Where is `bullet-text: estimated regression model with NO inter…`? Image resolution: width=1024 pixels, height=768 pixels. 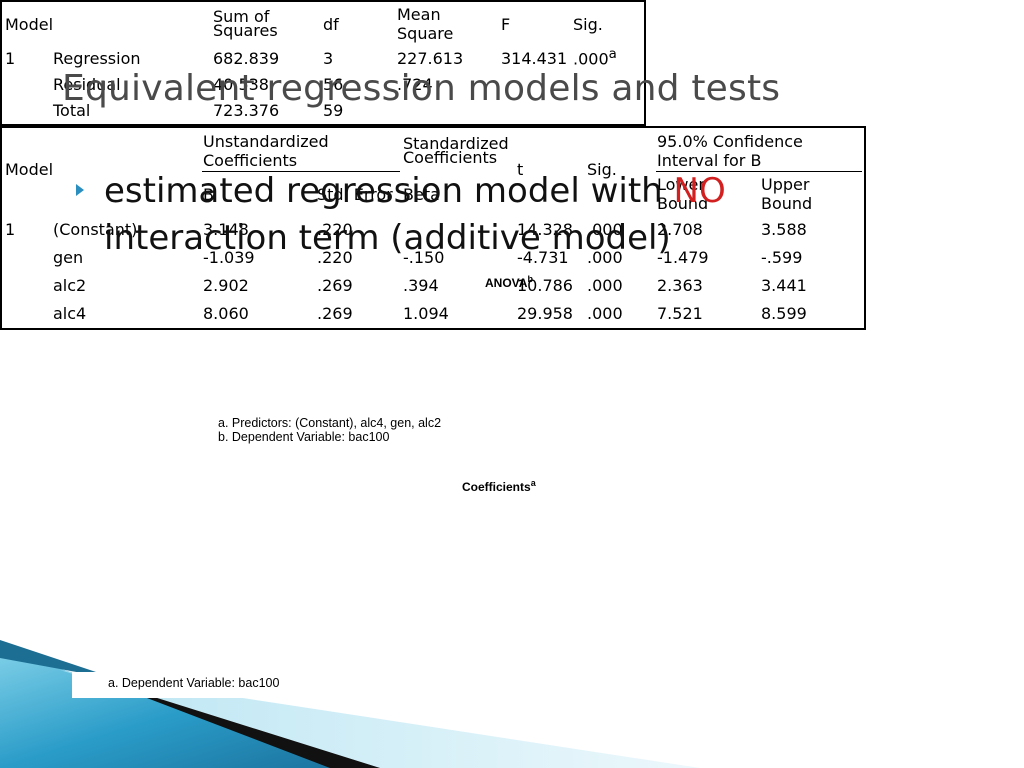 bullet-text: estimated regression model with NO inter… is located at coordinates (484, 215).